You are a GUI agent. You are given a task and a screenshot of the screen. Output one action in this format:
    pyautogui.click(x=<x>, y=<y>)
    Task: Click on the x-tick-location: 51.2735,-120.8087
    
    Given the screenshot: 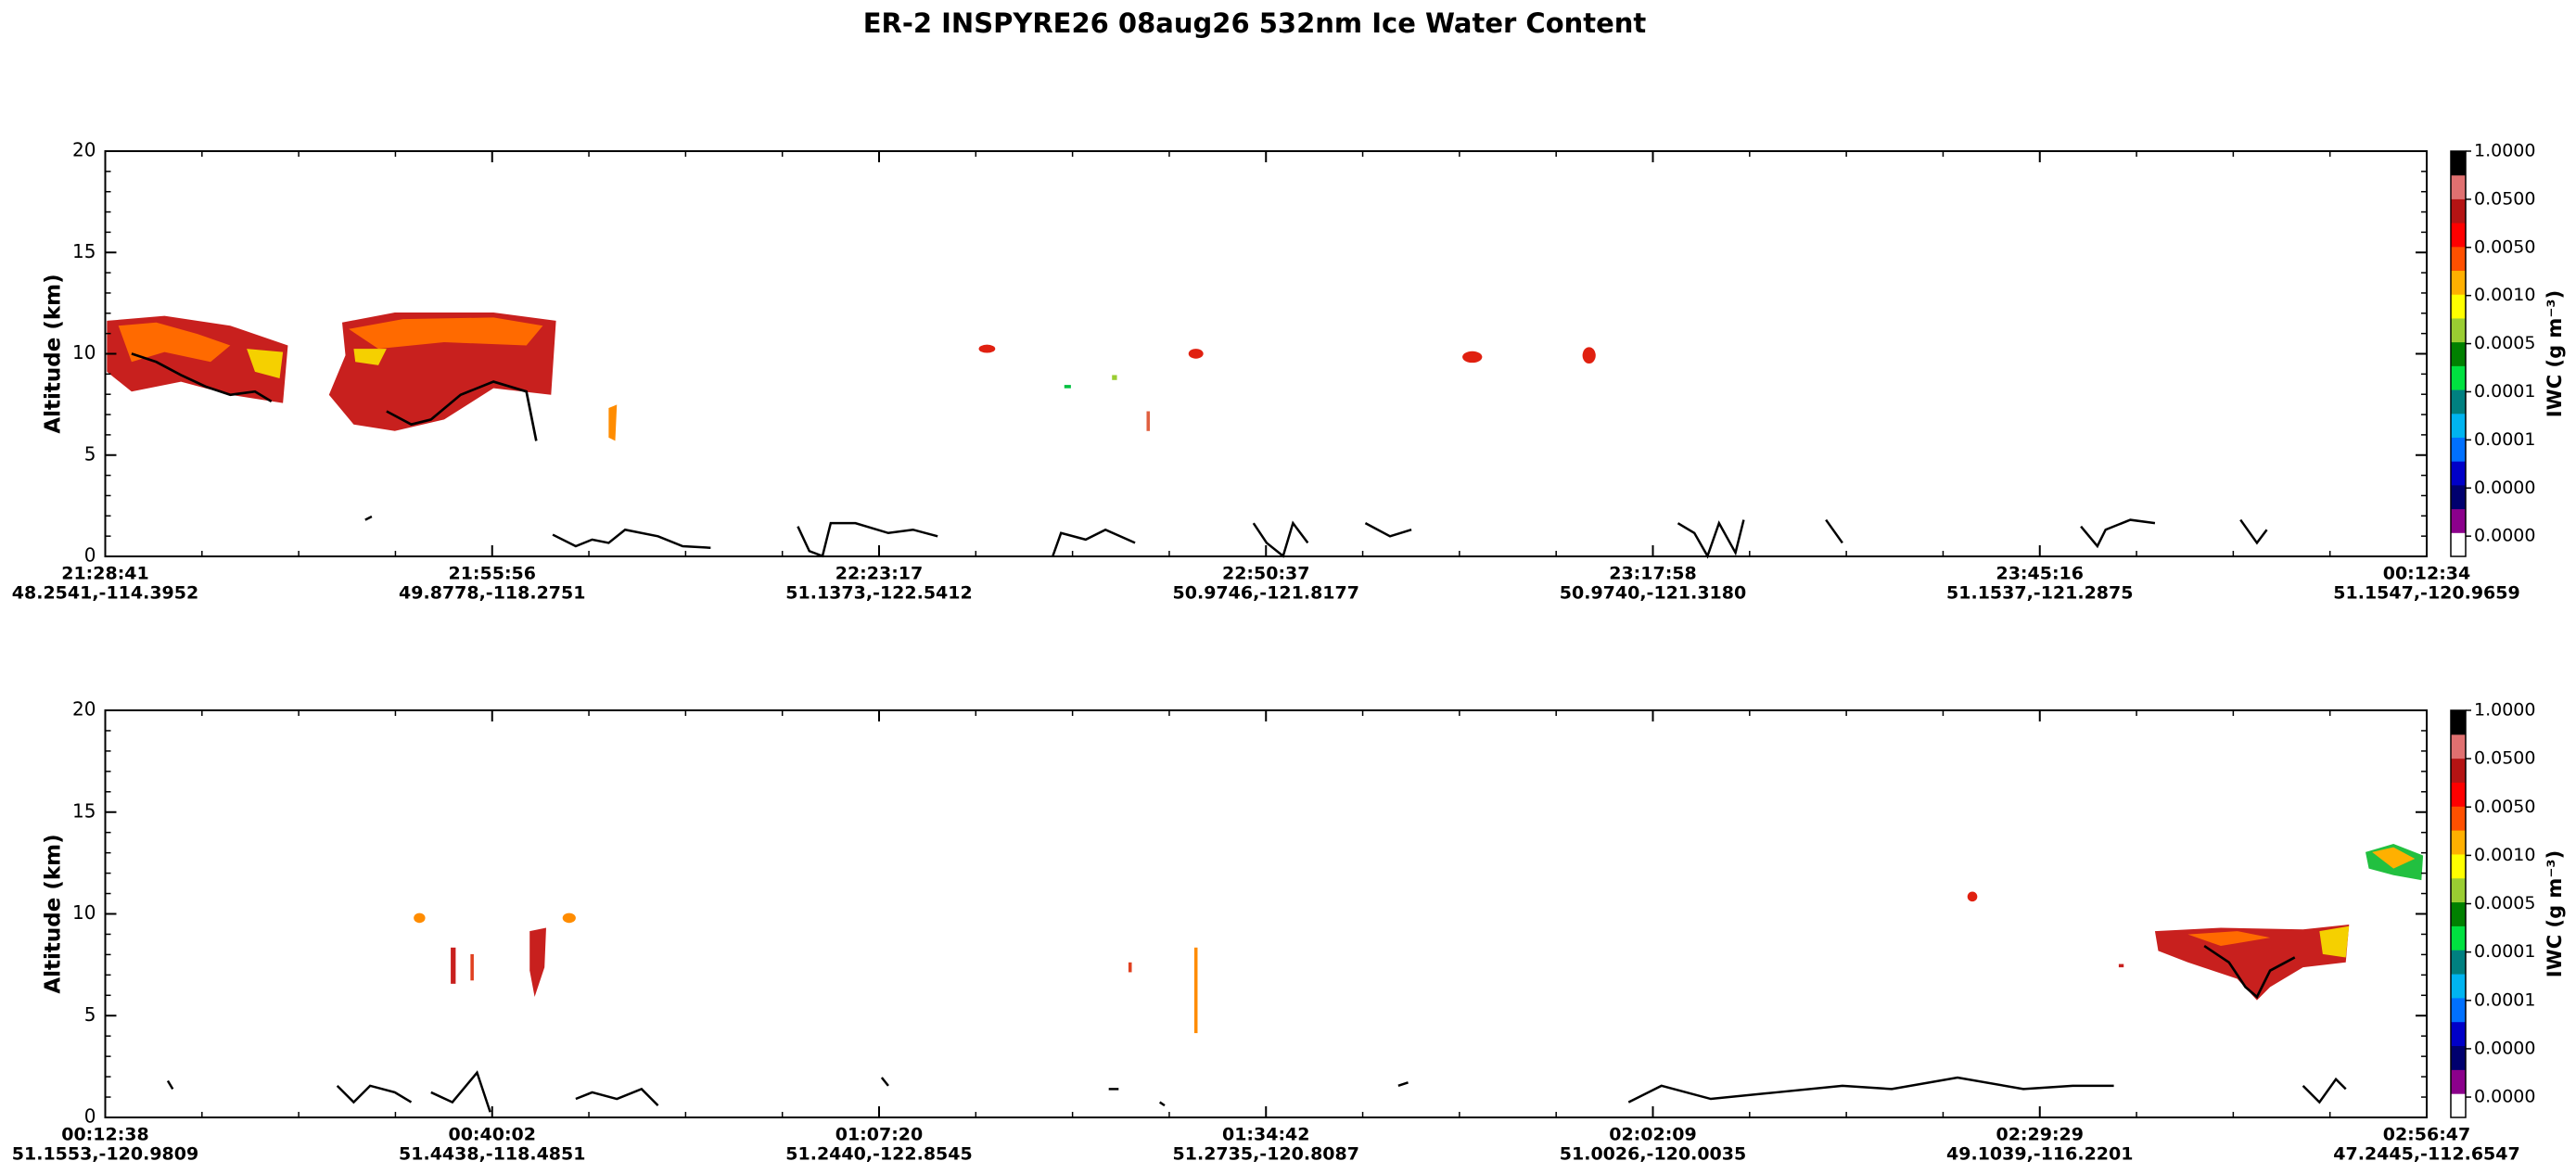 What is the action you would take?
    pyautogui.click(x=1266, y=1155)
    